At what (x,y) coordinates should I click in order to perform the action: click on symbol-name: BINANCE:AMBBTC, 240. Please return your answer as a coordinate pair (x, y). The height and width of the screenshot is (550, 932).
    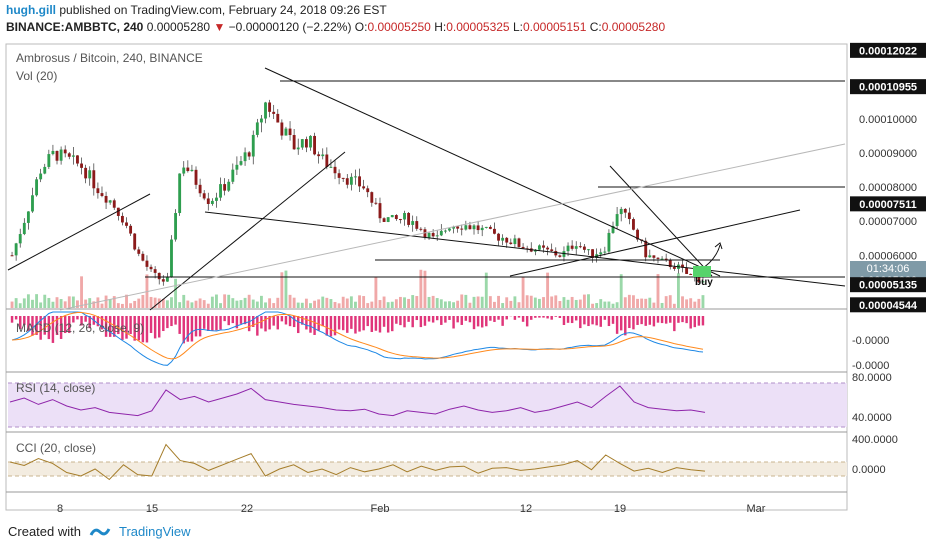
    Looking at the image, I should click on (75, 27).